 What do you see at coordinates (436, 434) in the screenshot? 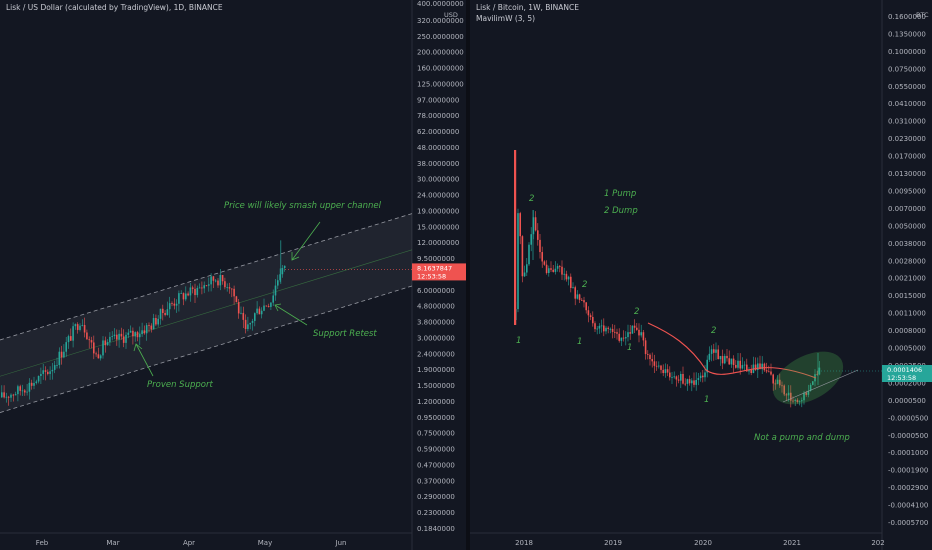
I see `lsk-usd-y-tick-label: 0.7500000` at bounding box center [436, 434].